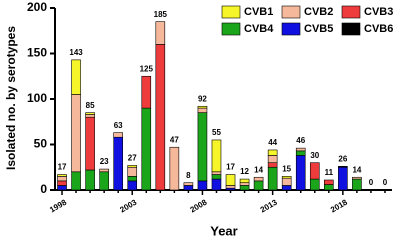 The height and width of the screenshot is (242, 400). I want to click on total-label: 47, so click(174, 139).